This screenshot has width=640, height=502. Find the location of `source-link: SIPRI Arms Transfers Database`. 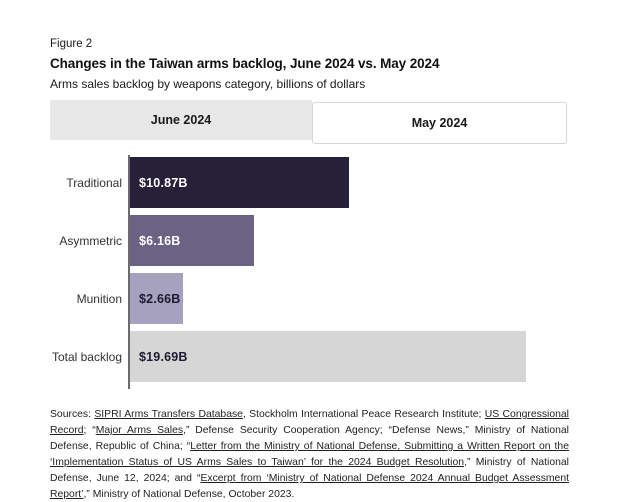

source-link: SIPRI Arms Transfers Database is located at coordinates (168, 414).